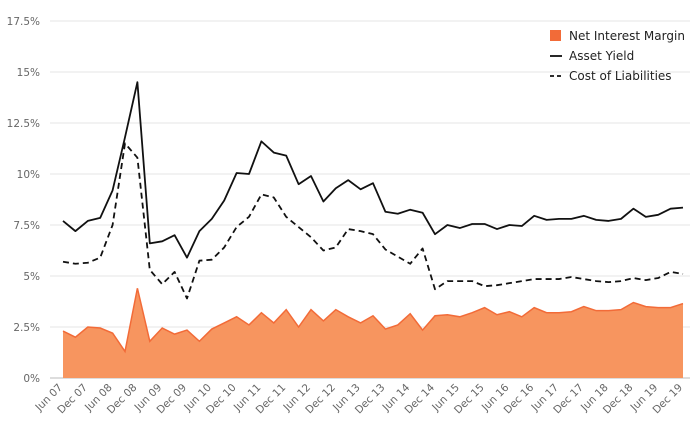 This screenshot has height=433, width=700. What do you see at coordinates (28, 175) in the screenshot?
I see `y-tick-label: 10%` at bounding box center [28, 175].